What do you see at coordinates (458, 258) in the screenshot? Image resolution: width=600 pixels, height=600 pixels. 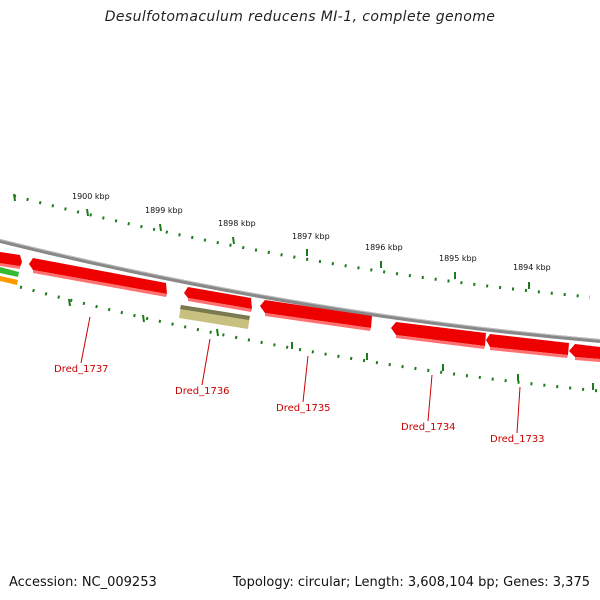 I see `scale-label: 1895 kbp` at bounding box center [458, 258].